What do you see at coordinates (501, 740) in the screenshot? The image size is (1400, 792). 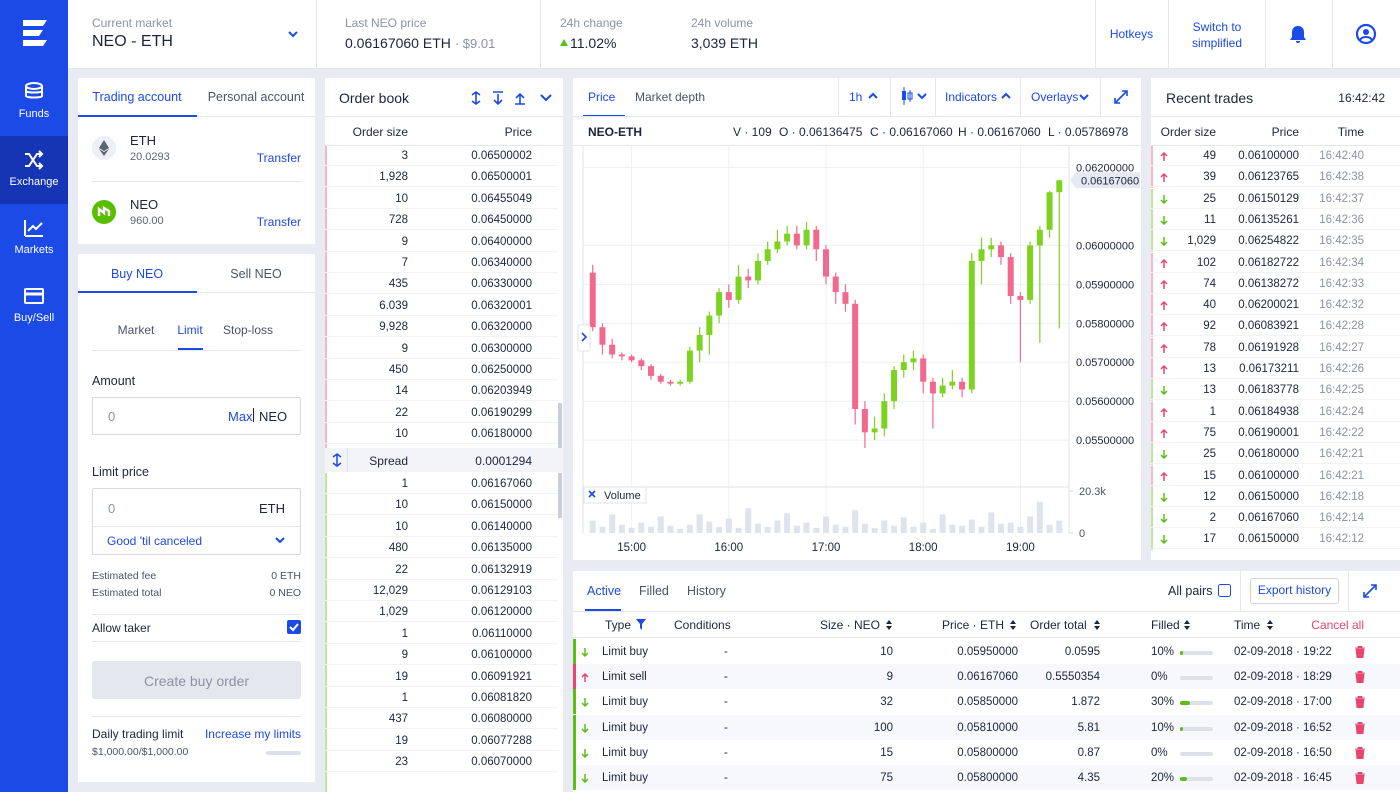 I see `order-price: 0.06077288` at bounding box center [501, 740].